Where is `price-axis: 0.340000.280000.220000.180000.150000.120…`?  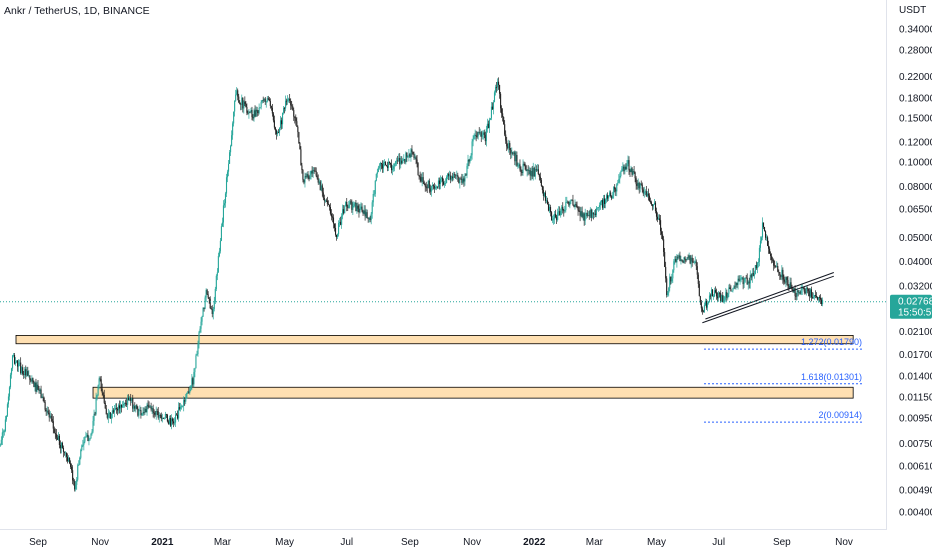 price-axis: 0.340000.280000.220000.180000.150000.120… is located at coordinates (915, 272).